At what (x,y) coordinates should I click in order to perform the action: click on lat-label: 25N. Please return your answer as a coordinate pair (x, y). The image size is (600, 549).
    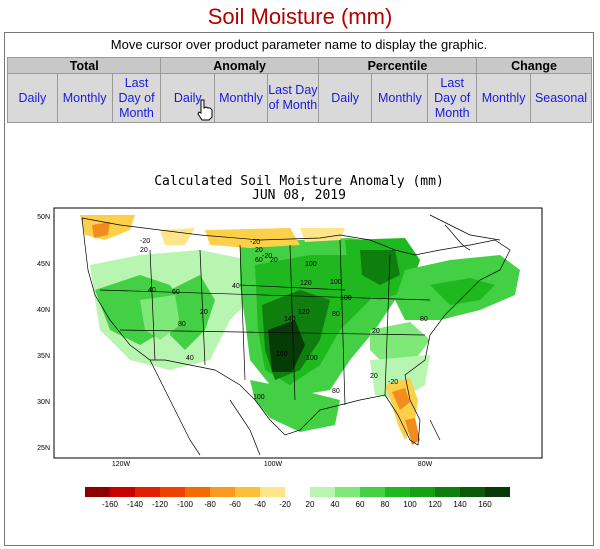
    Looking at the image, I should click on (43, 448).